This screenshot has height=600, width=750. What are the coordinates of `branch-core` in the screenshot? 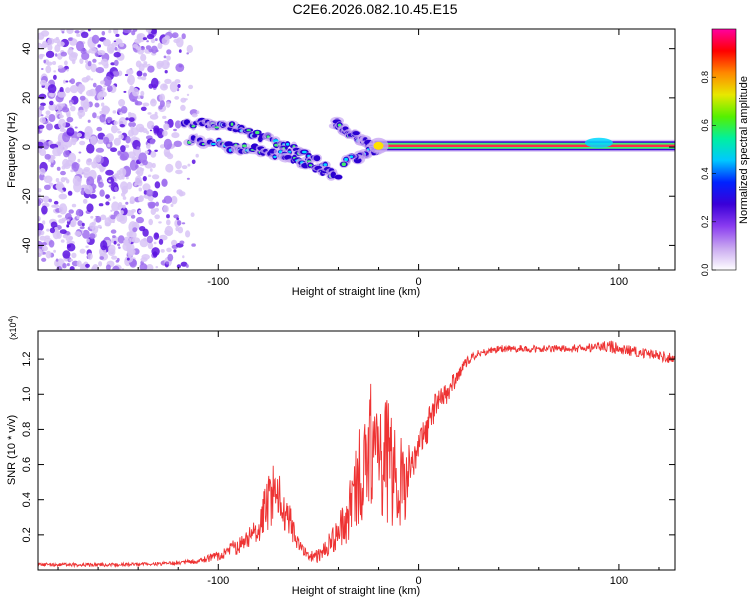 It's located at (317, 158).